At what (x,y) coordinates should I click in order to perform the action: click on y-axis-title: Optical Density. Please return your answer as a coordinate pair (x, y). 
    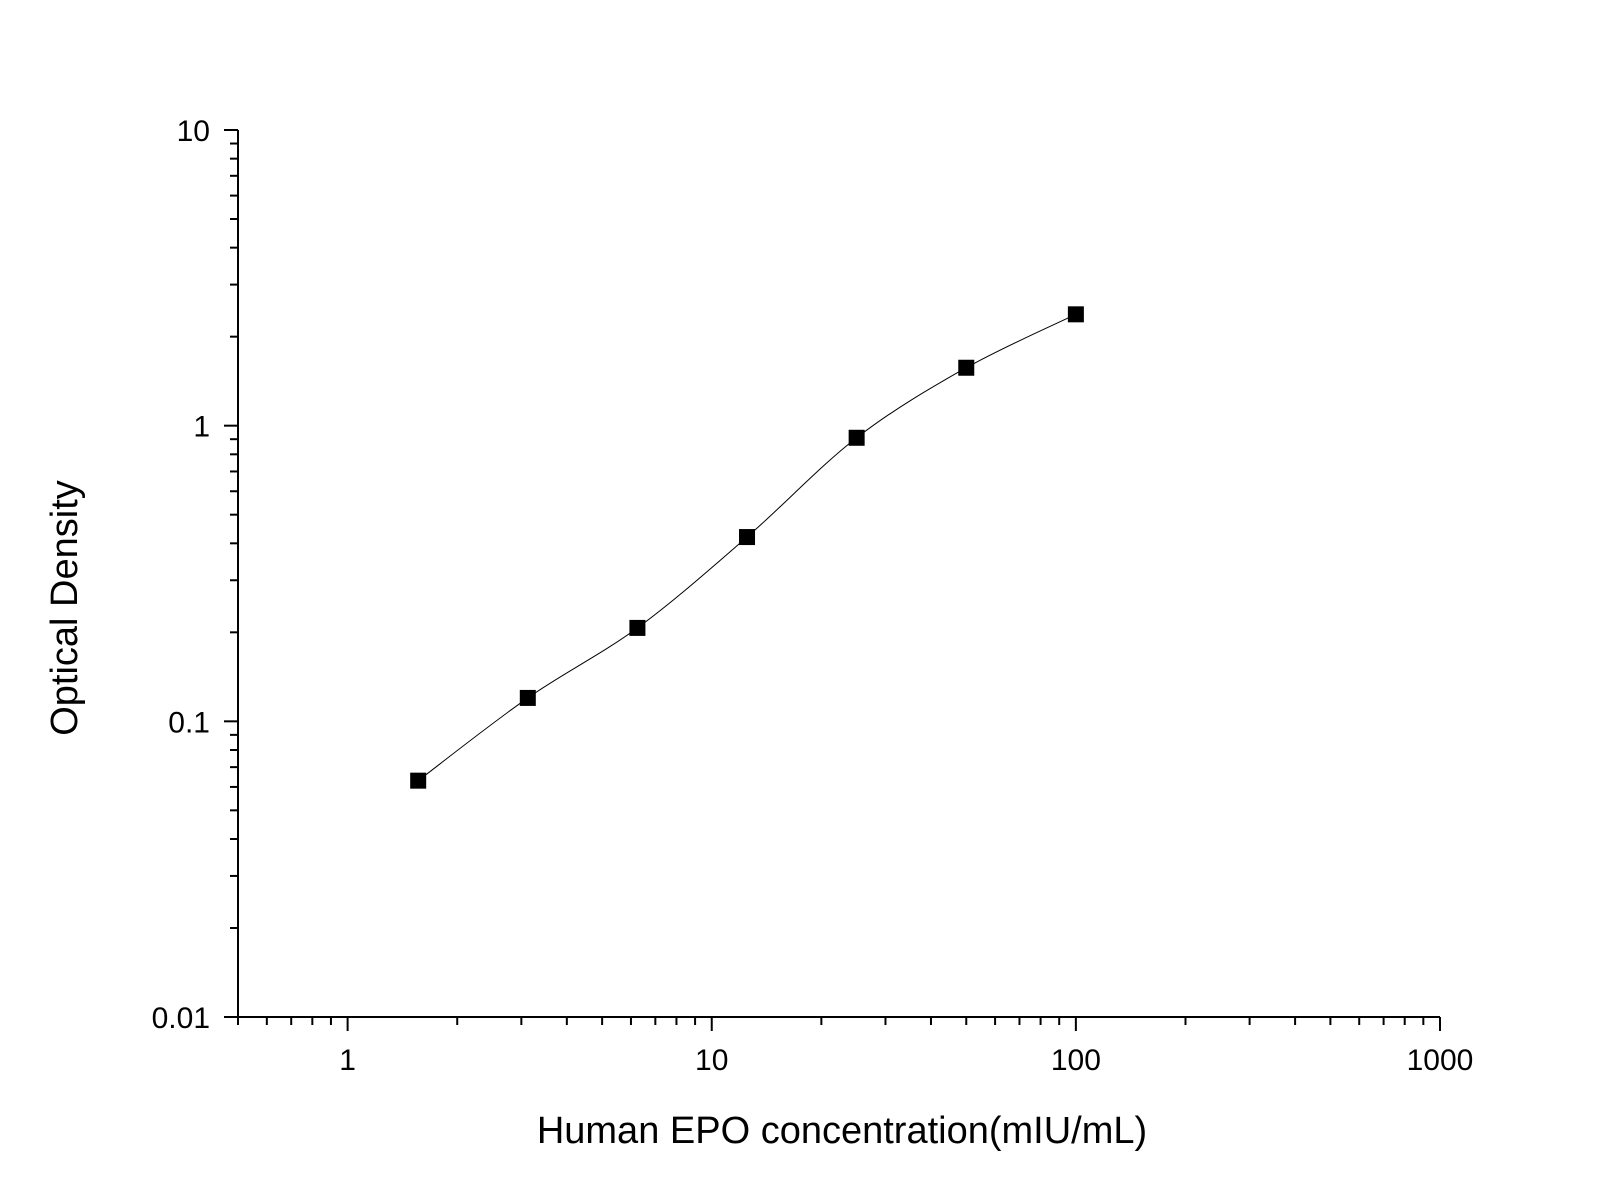
    Looking at the image, I should click on (65, 608).